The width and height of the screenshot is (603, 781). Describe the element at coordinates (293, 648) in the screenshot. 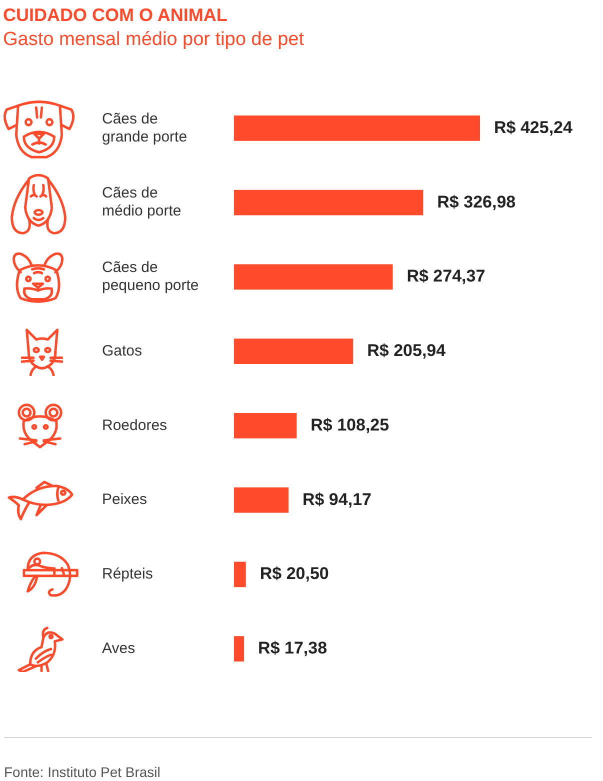

I see `data-label: R$ 17,38` at that location.